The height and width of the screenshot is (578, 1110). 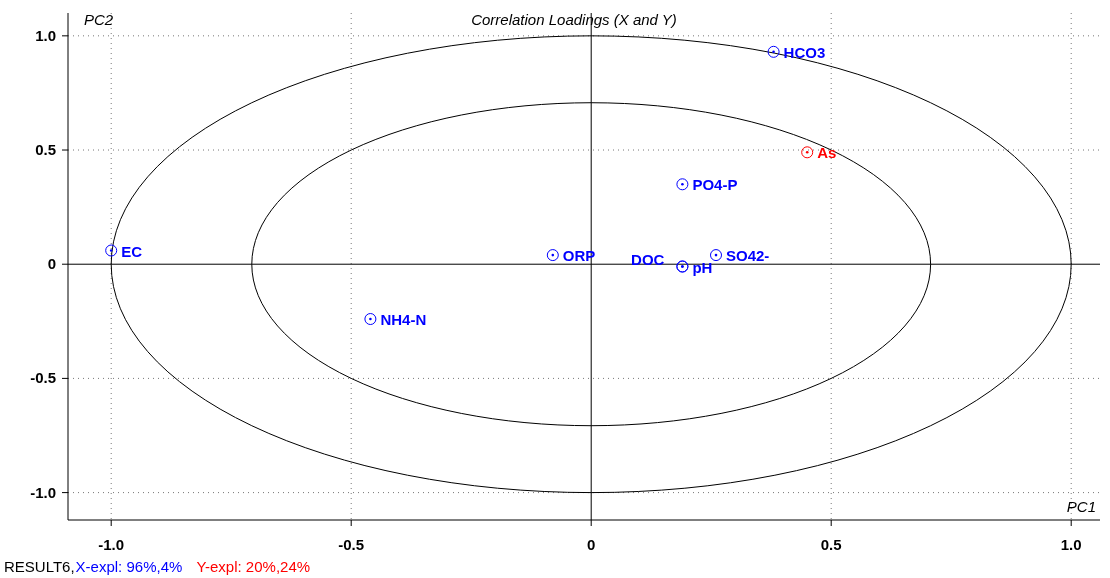 What do you see at coordinates (827, 153) in the screenshot?
I see `series-label: As` at bounding box center [827, 153].